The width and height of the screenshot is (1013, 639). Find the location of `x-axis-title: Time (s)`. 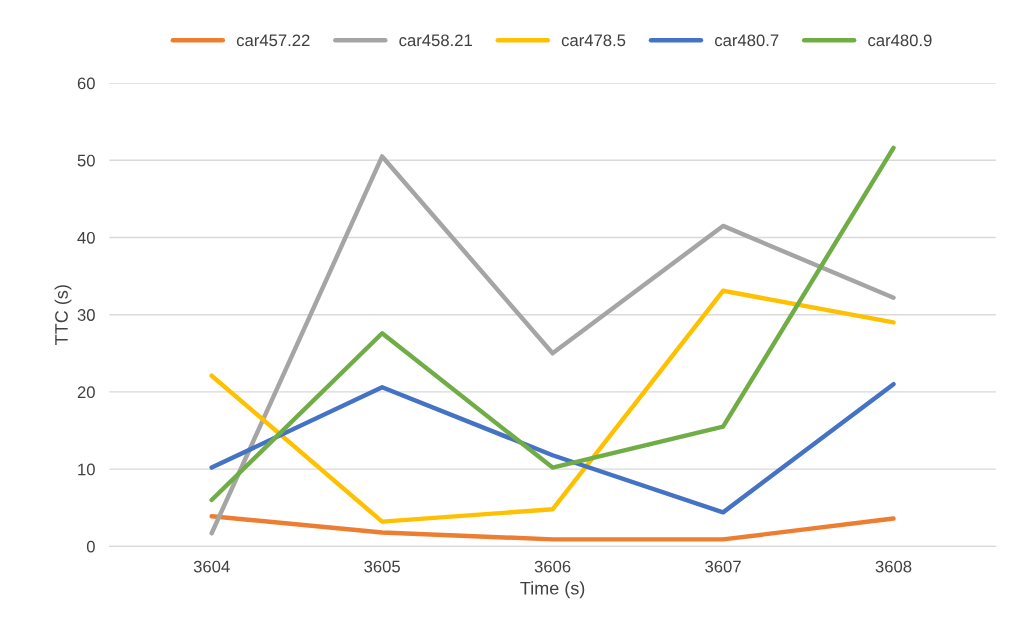

x-axis-title: Time (s) is located at coordinates (552, 590).